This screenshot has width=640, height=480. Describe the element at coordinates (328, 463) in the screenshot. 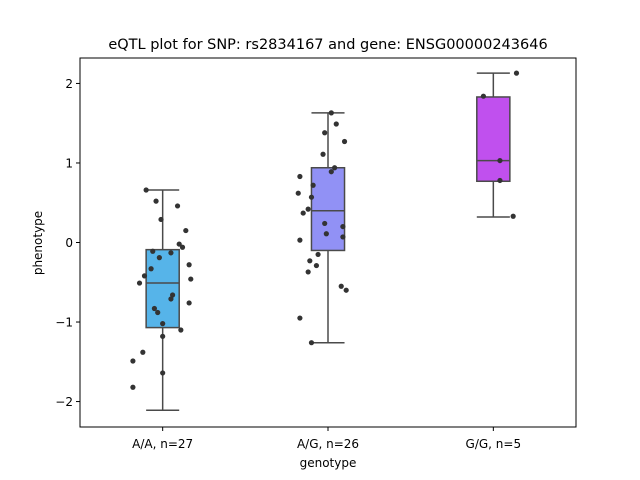

I see `x-axis-label: genotype` at that location.